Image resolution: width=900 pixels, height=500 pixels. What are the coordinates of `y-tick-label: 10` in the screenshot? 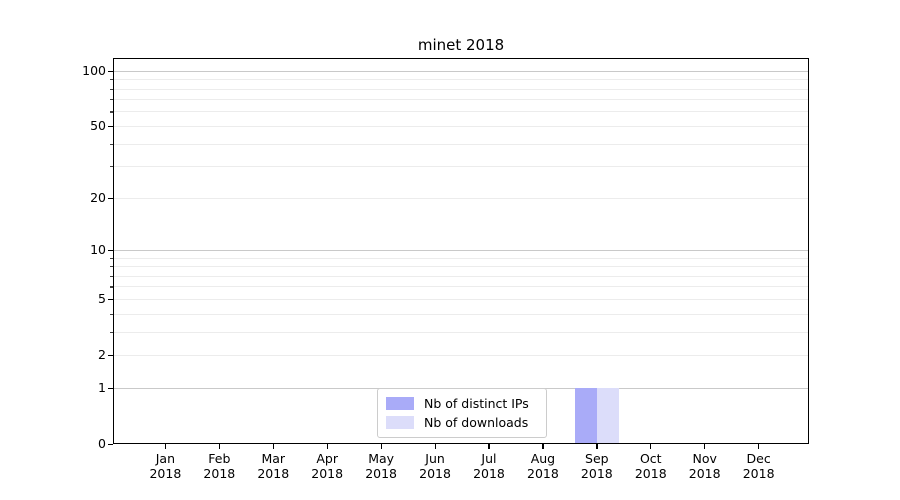 It's located at (98, 250).